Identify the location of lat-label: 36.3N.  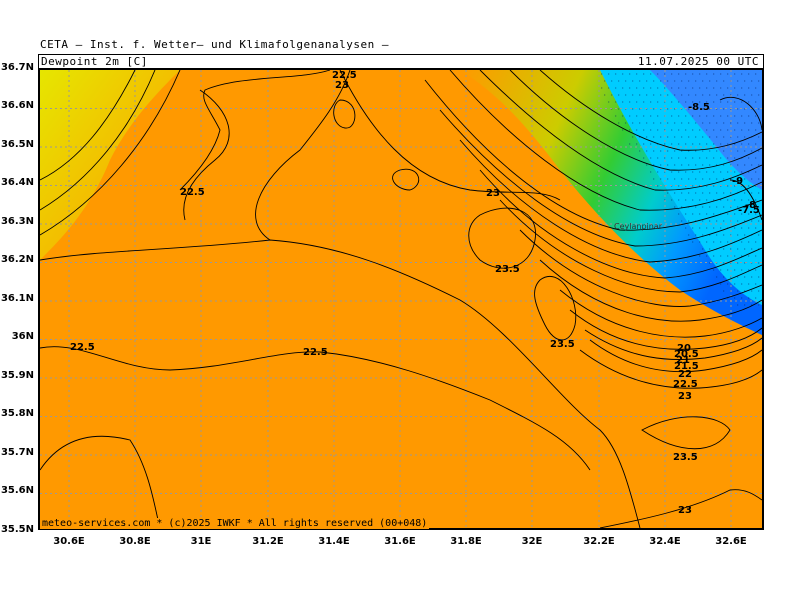
(17, 221).